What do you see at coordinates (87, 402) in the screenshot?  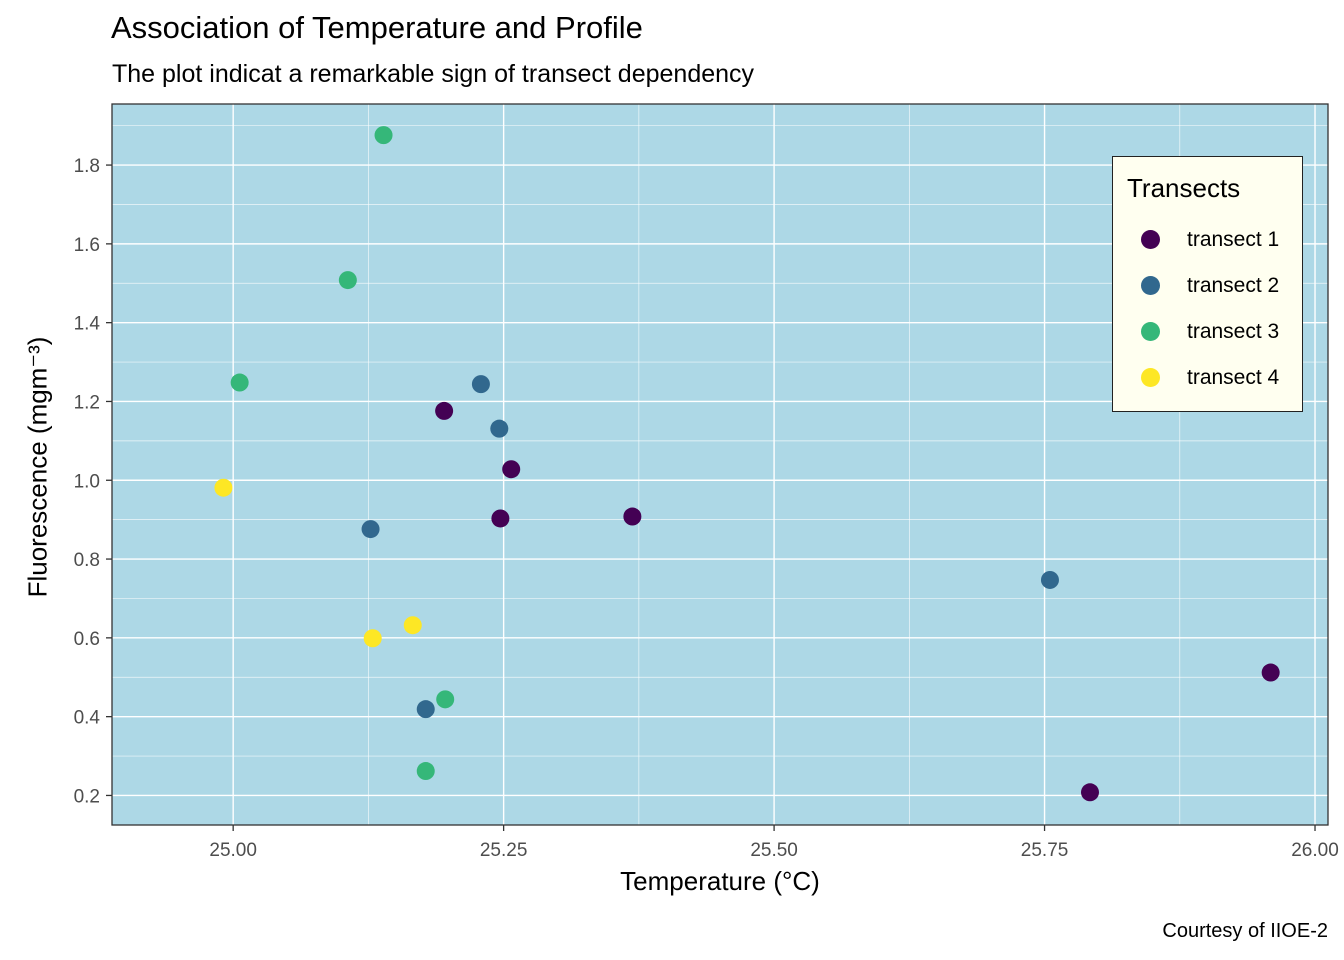 I see `y-tick-label: 1.2` at bounding box center [87, 402].